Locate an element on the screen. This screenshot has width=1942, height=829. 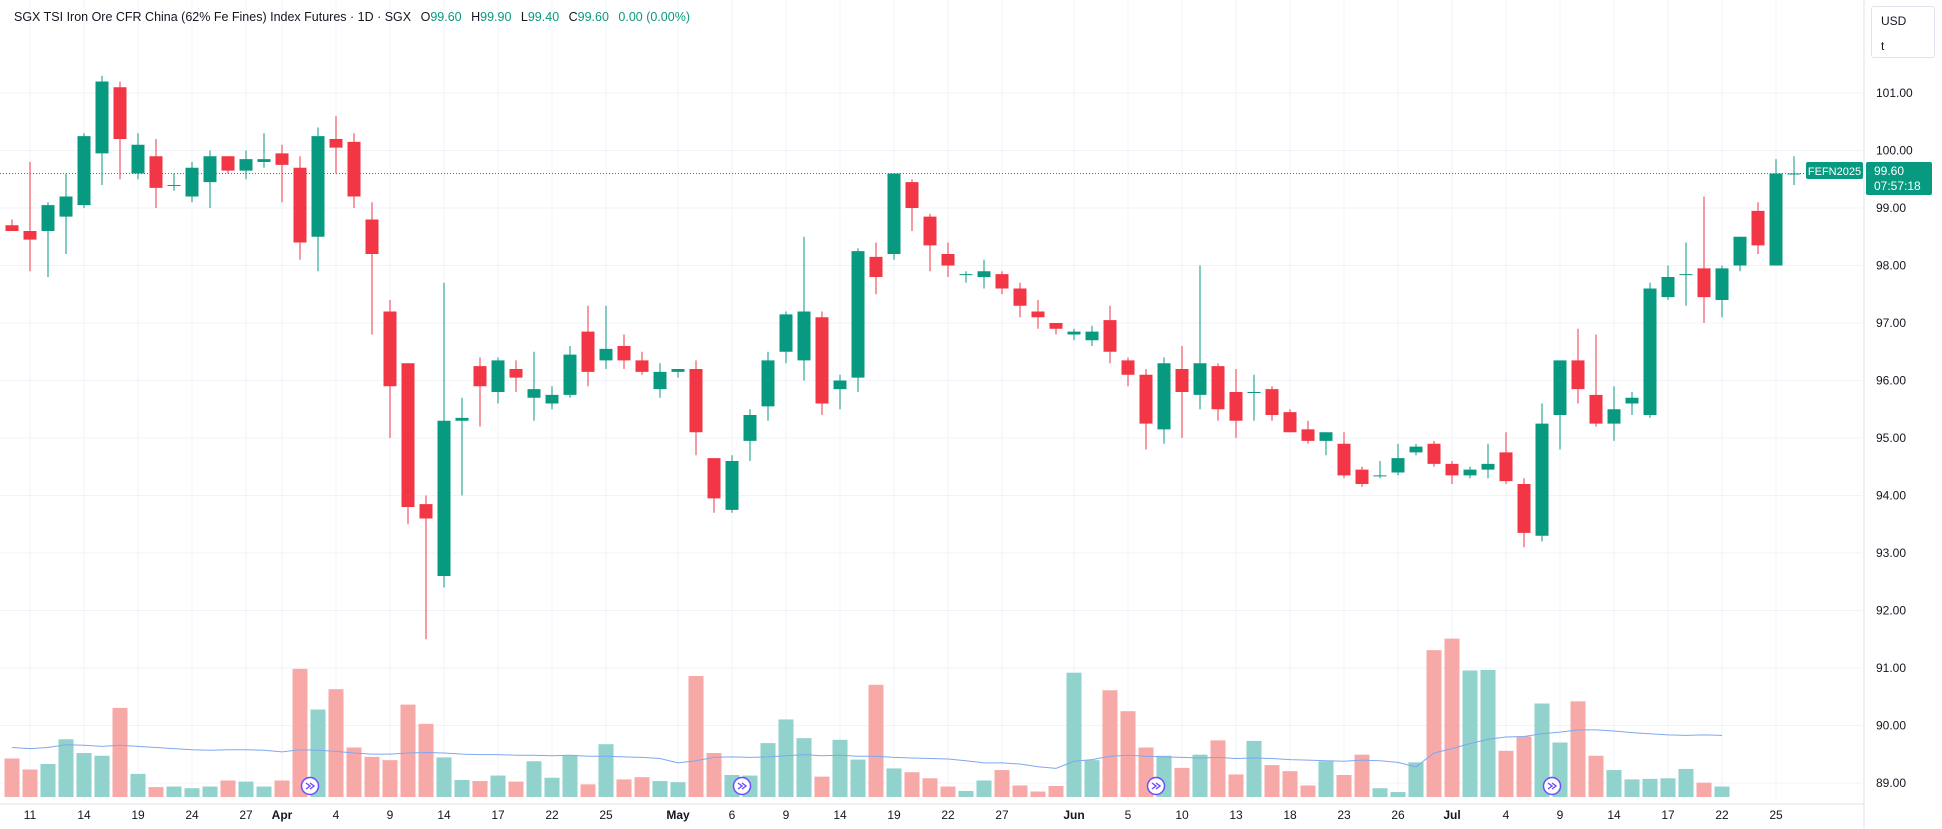
time-tick-label: 5 is located at coordinates (1128, 815).